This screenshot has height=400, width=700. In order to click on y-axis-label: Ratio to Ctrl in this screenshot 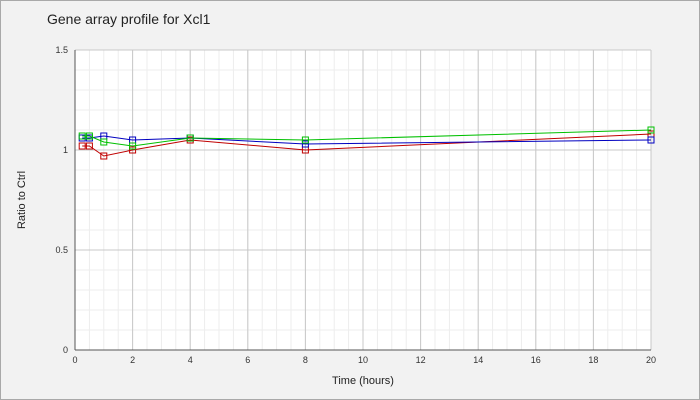, I will do `click(22, 200)`.